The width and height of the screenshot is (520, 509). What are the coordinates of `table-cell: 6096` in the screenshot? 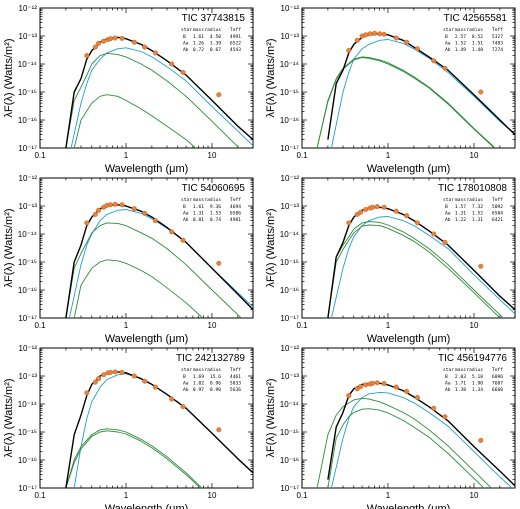 It's located at (497, 377).